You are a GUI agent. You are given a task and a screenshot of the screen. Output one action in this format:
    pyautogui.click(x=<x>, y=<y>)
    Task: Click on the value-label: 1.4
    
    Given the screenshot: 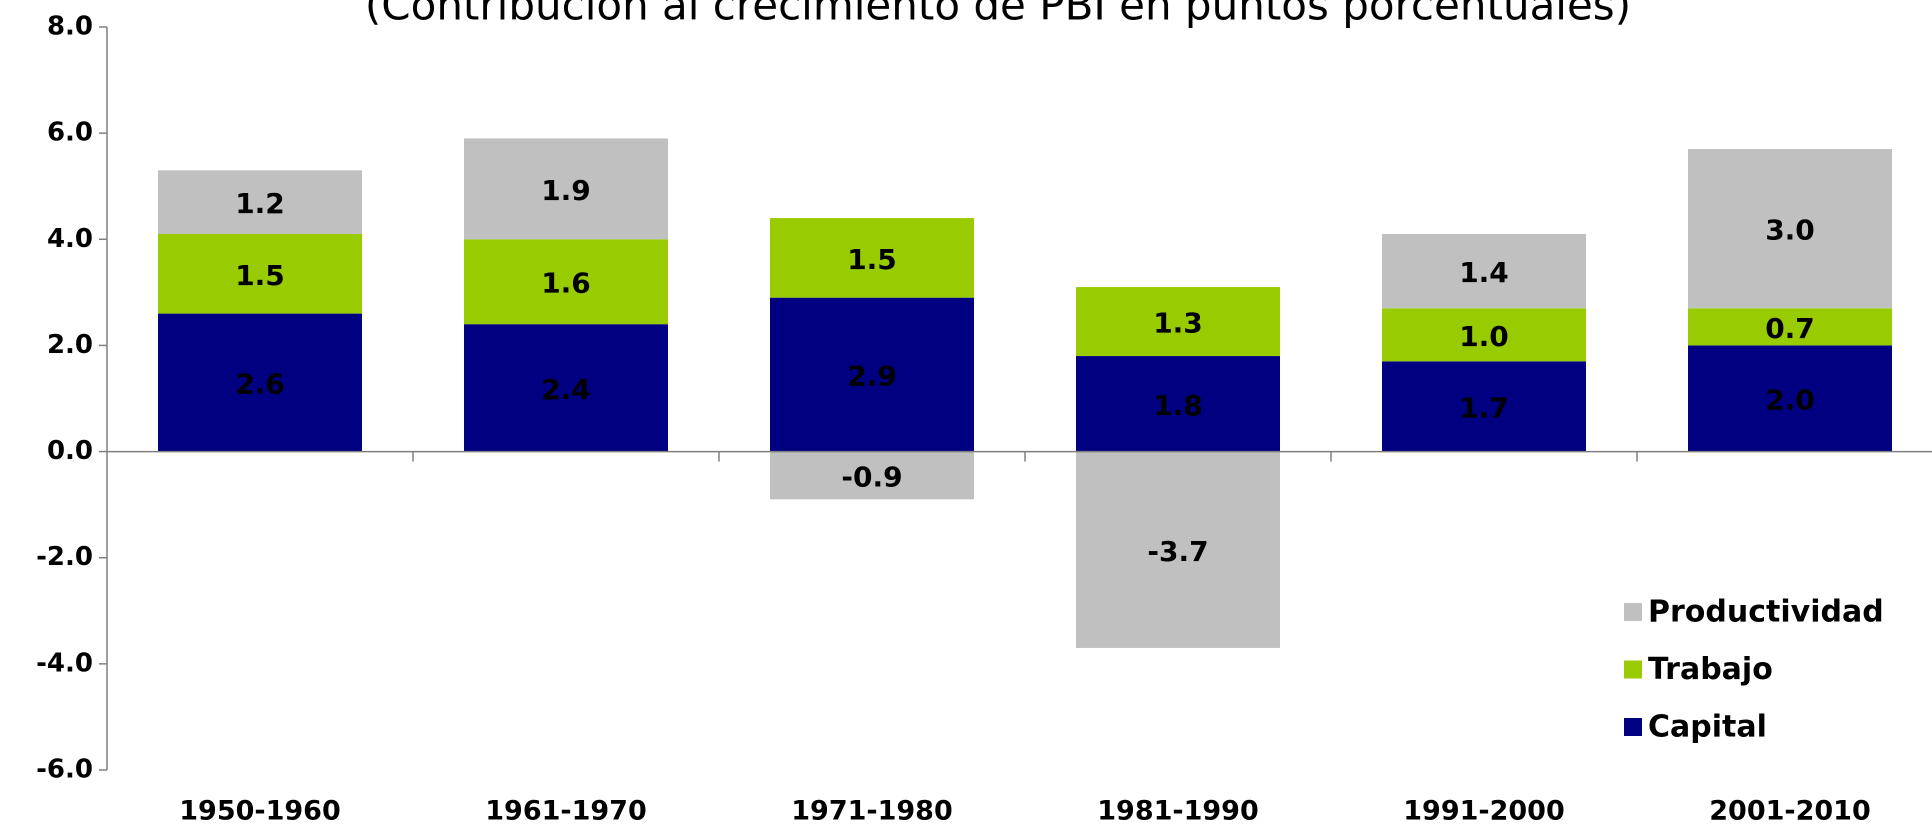 What is the action you would take?
    pyautogui.click(x=1484, y=272)
    